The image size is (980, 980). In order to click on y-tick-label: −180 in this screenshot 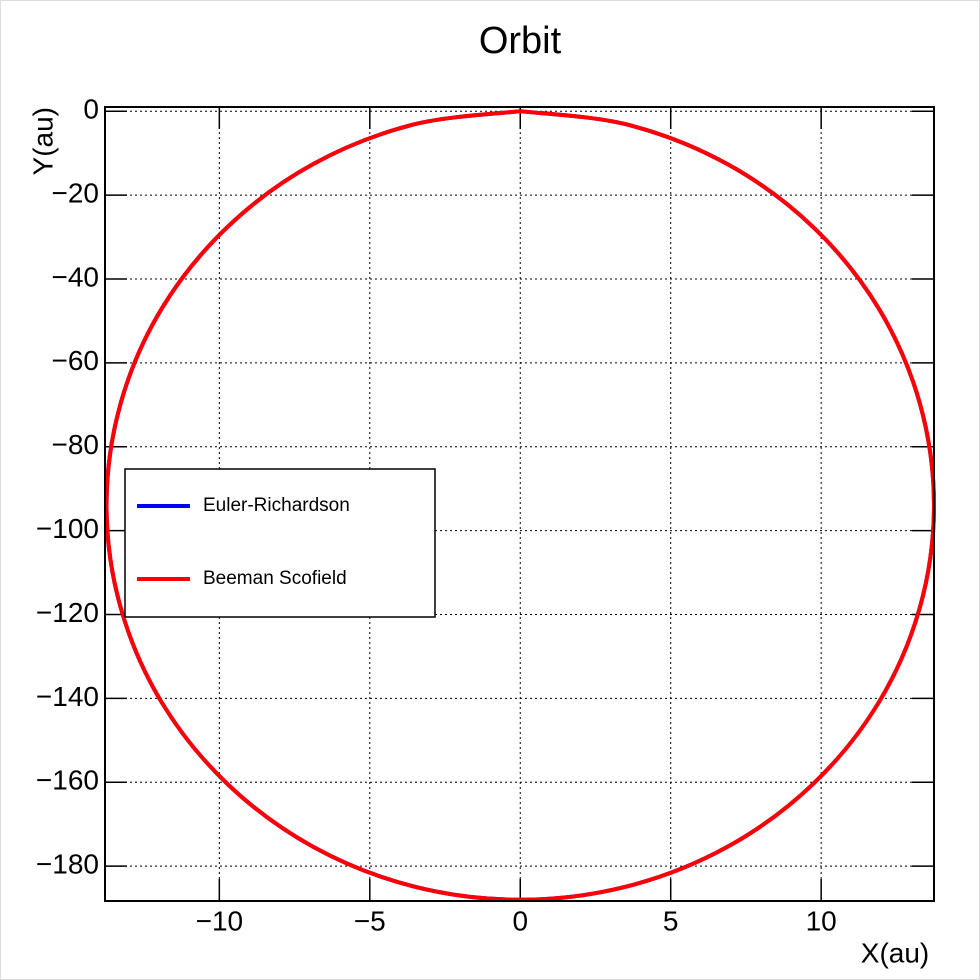, I will do `click(67, 864)`.